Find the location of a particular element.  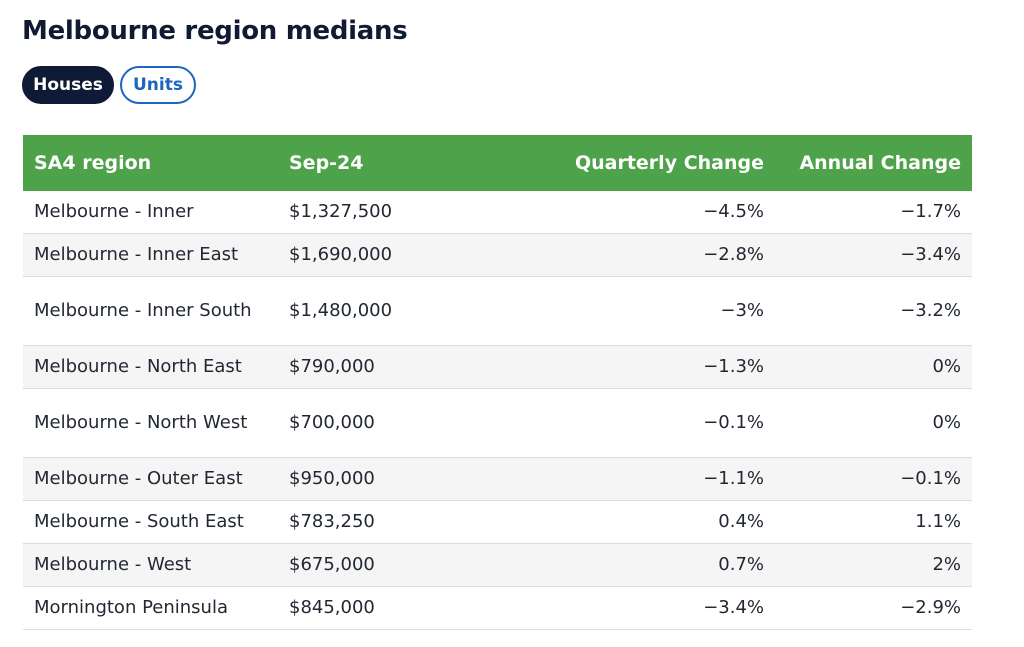

annual-change-cell: −0.1% is located at coordinates (873, 479).